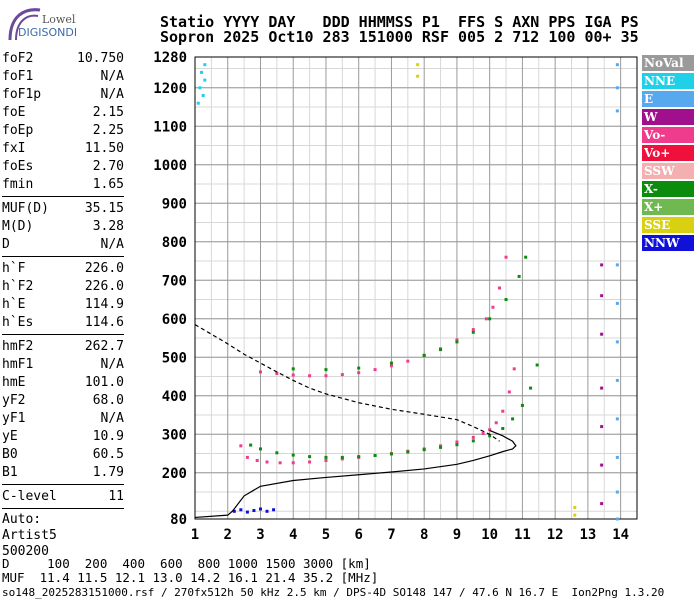 The height and width of the screenshot is (600, 700). Describe the element at coordinates (108, 226) in the screenshot. I see `param-value: 3.28` at that location.